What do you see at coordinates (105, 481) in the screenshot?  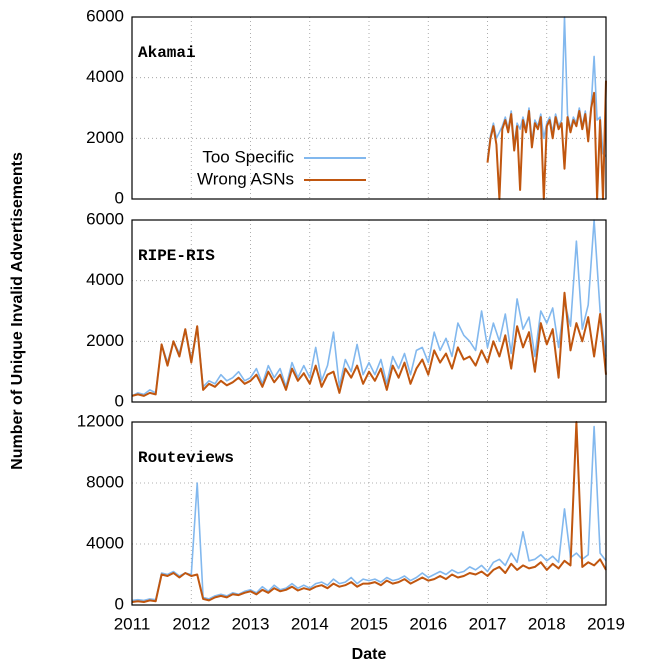 I see `y-tick-label: 8000` at bounding box center [105, 481].